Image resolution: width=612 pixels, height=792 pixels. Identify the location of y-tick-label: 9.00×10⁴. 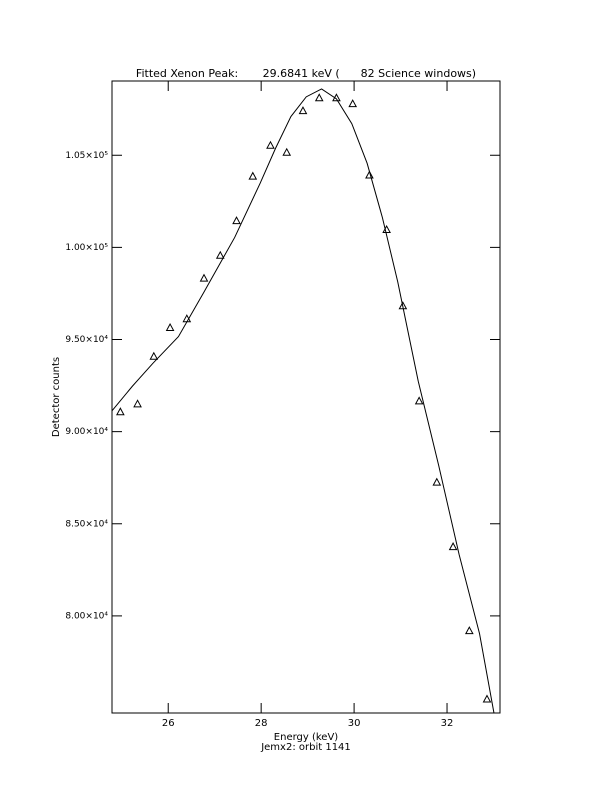
(86, 432).